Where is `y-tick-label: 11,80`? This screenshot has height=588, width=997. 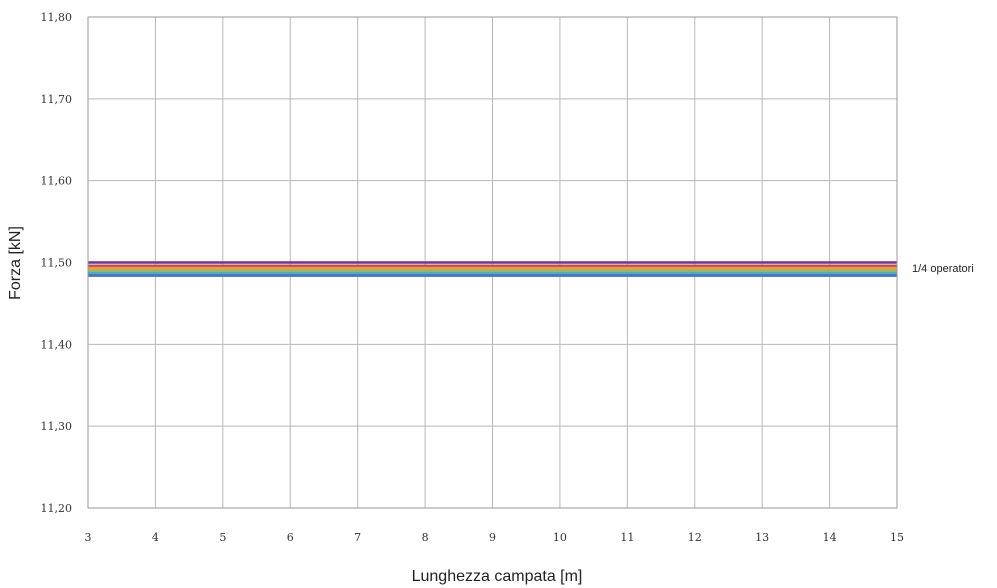
y-tick-label: 11,80 is located at coordinates (57, 17).